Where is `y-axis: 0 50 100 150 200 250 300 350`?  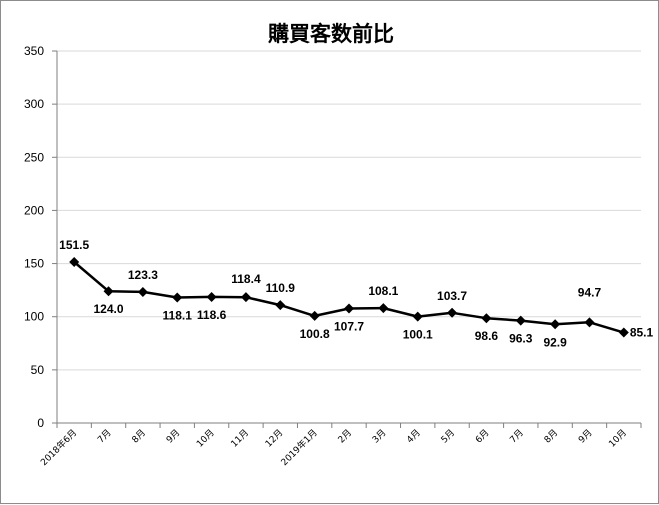
y-axis: 0 50 100 150 200 250 300 350 is located at coordinates (41, 237).